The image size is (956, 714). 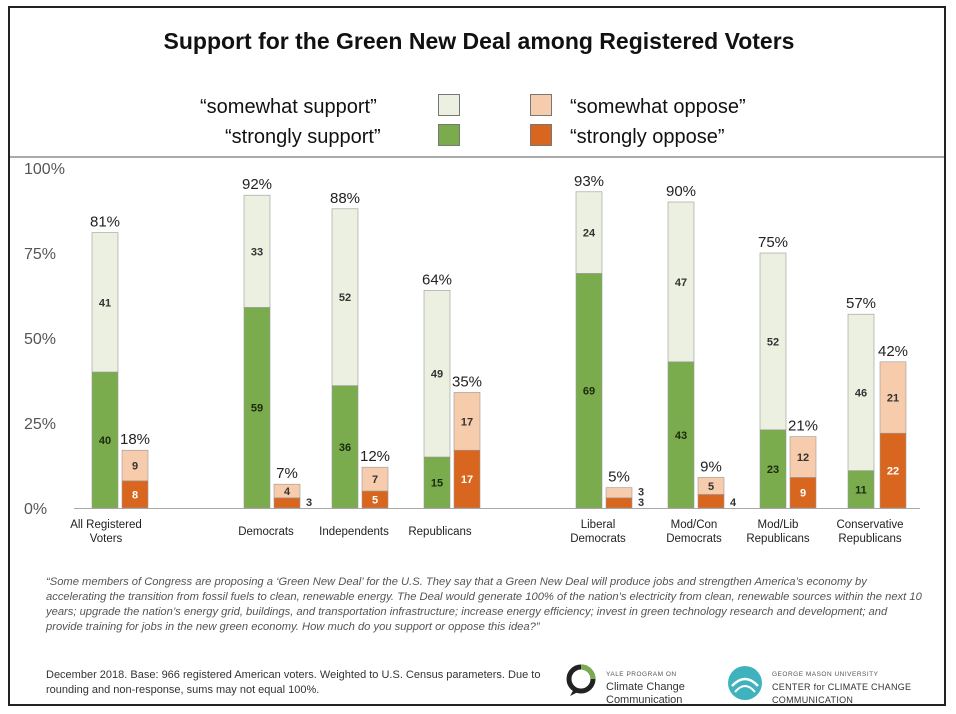 What do you see at coordinates (869, 532) in the screenshot?
I see `x-category-label: Conservative Republicans` at bounding box center [869, 532].